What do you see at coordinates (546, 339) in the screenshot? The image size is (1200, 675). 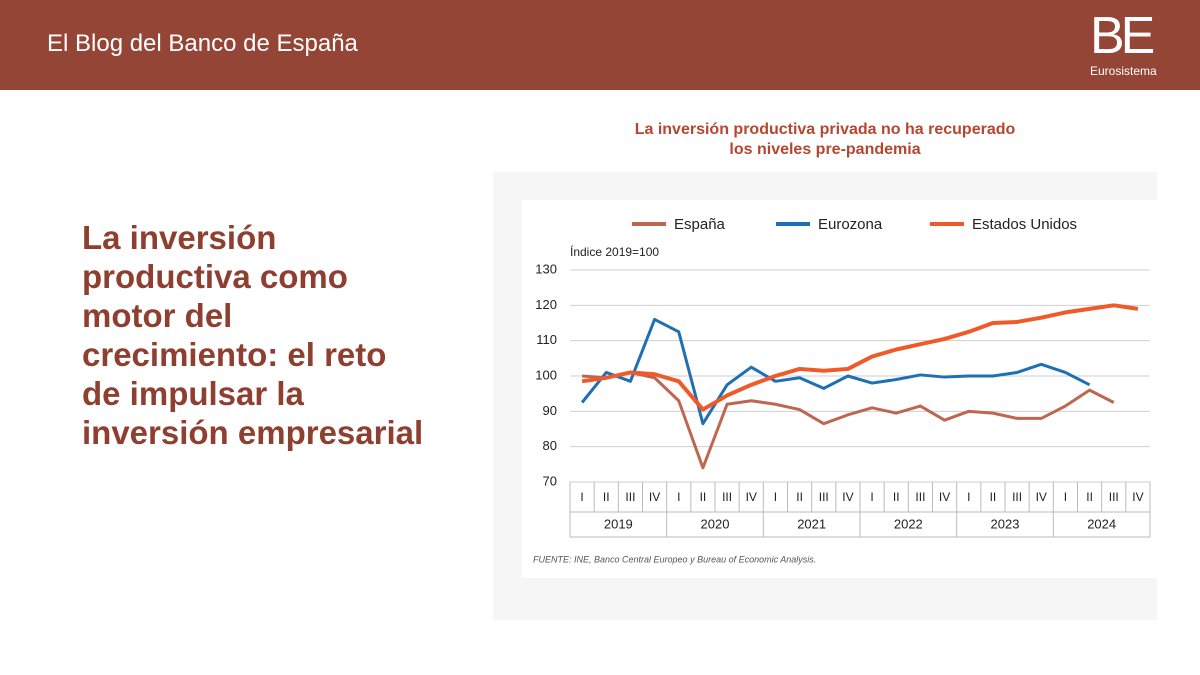 I see `y-tick-label: 110` at bounding box center [546, 339].